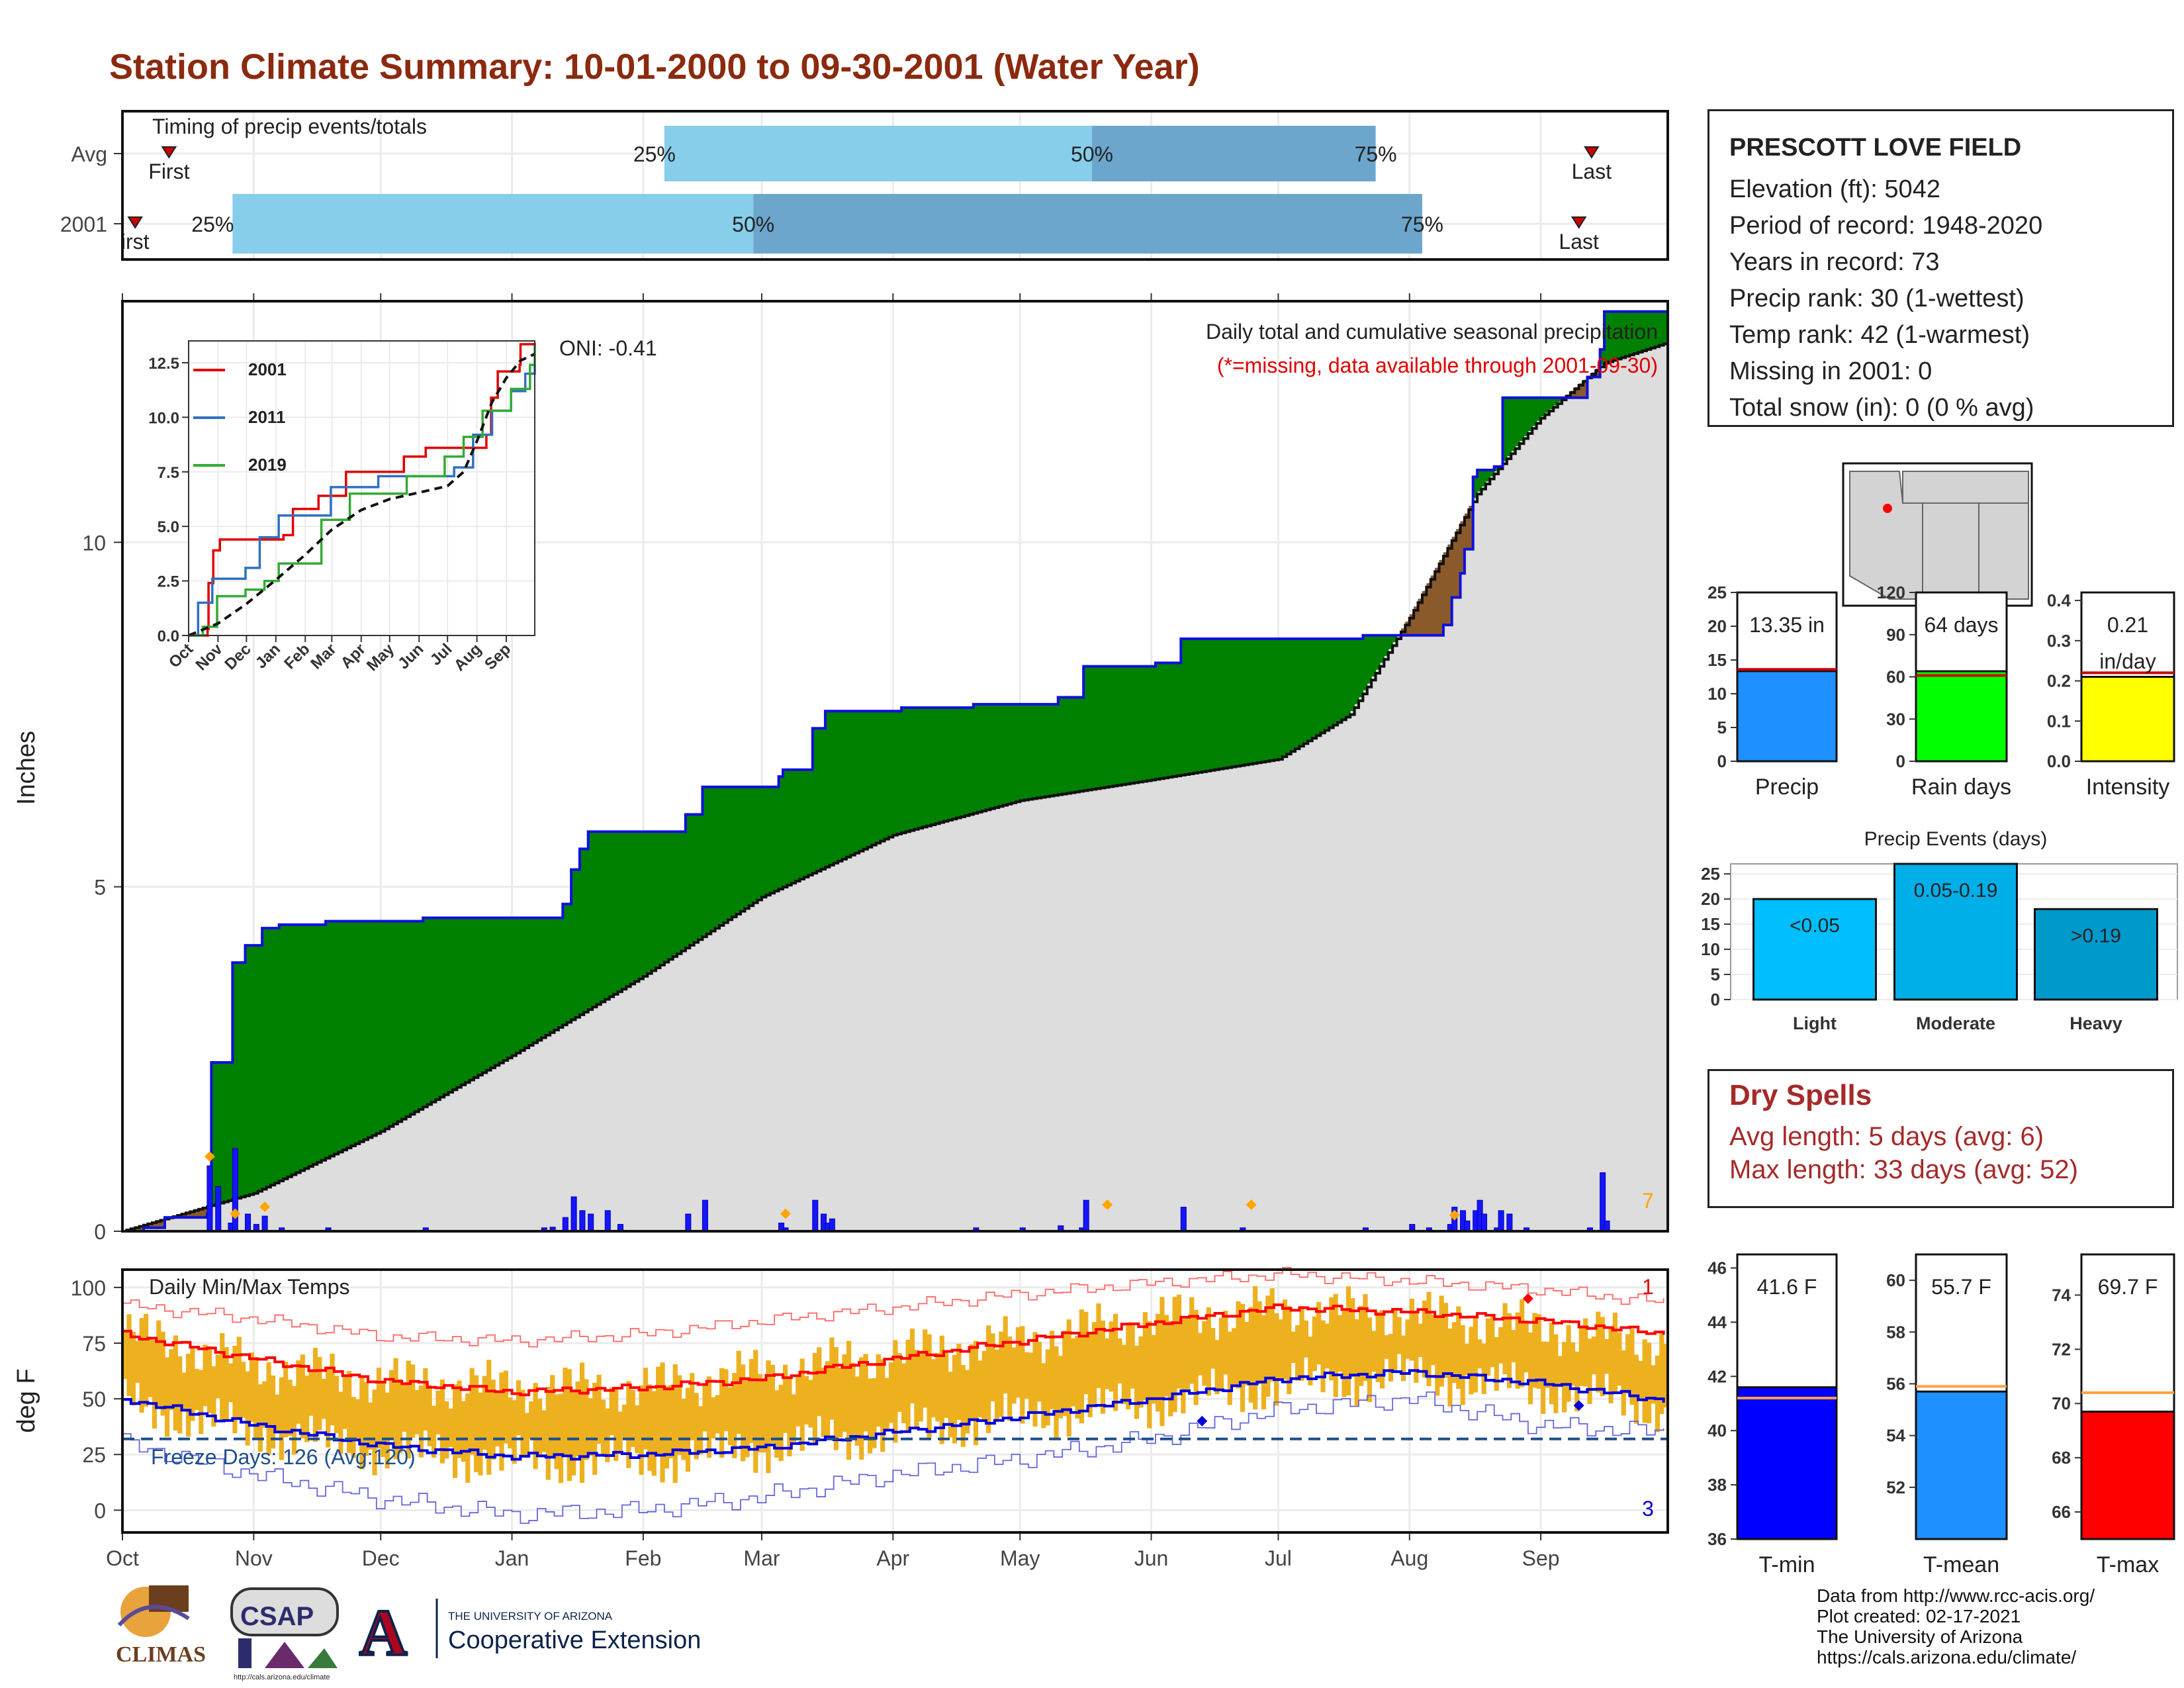 Image resolution: width=2184 pixels, height=1688 pixels. What do you see at coordinates (2003, 551) in the screenshot?
I see `map-state-tx` at bounding box center [2003, 551].